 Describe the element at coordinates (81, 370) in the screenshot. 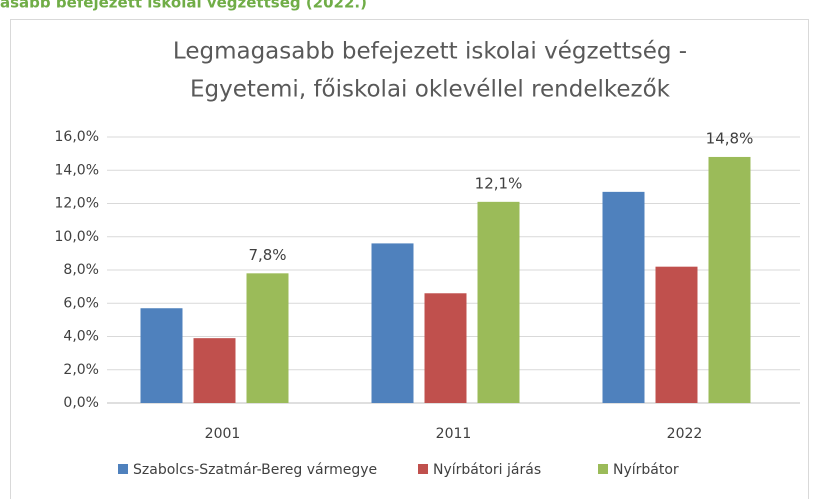

I see `y-tick-label: 2,0%` at that location.